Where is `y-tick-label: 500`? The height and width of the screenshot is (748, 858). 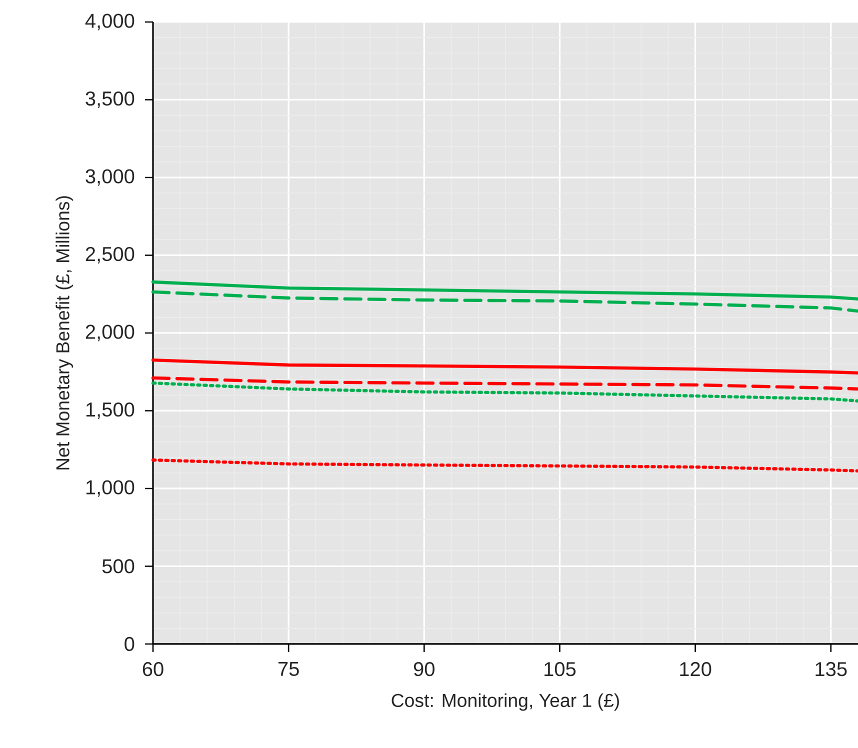
y-tick-label: 500 is located at coordinates (118, 566).